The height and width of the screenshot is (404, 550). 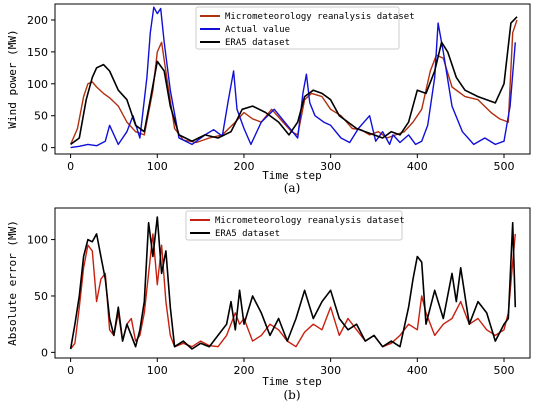 I want to click on legend-label-b-1: ERA5 dataset, so click(x=247, y=234).